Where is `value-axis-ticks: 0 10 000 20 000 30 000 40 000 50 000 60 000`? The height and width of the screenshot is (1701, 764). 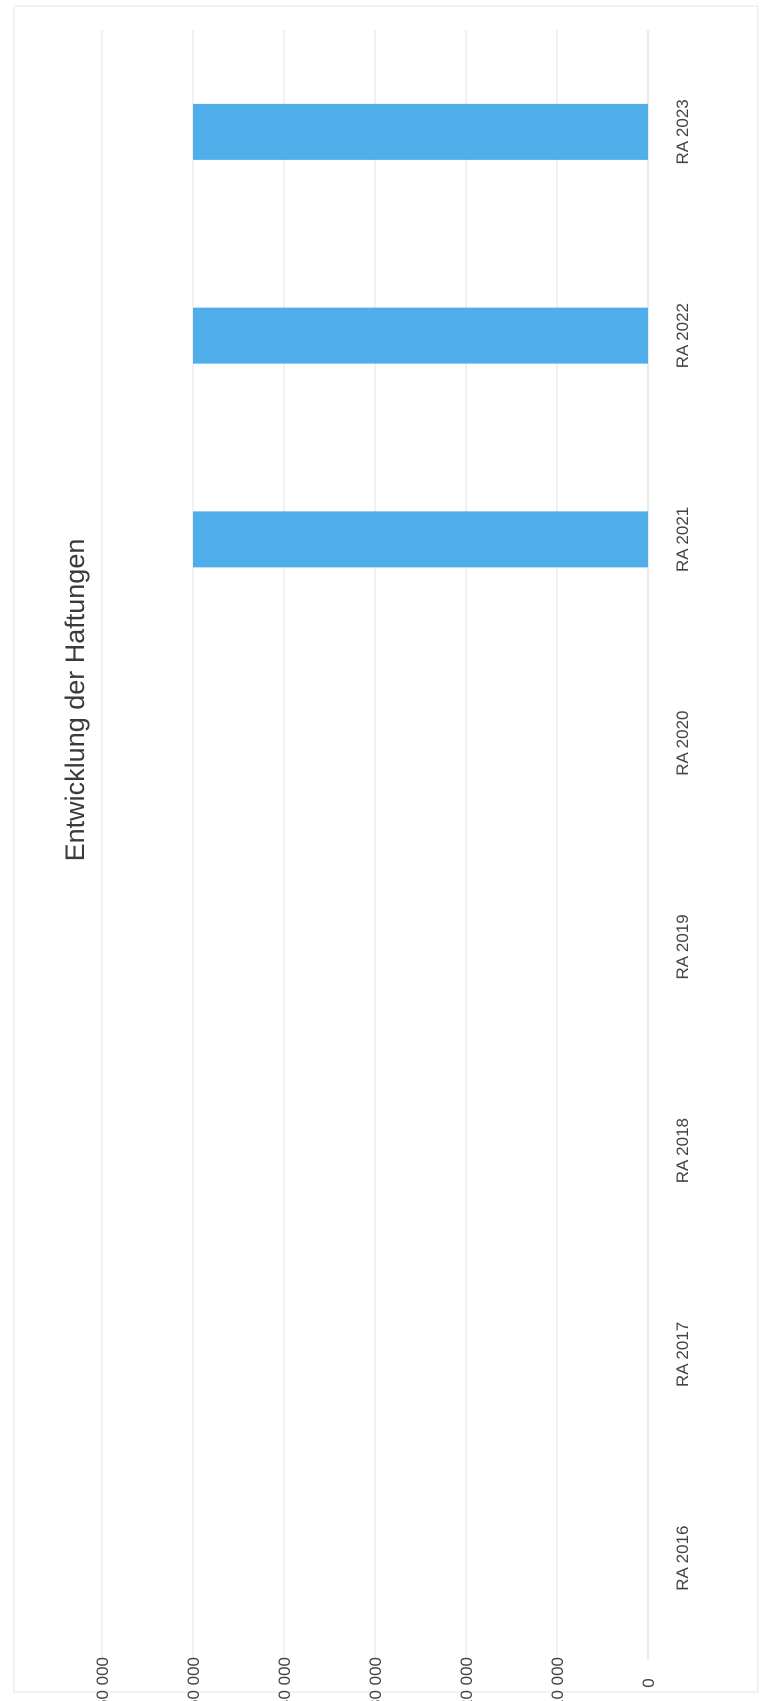 value-axis-ticks: 0 10 000 20 000 30 000 40 000 50 000 60 000 is located at coordinates (375, 1679).